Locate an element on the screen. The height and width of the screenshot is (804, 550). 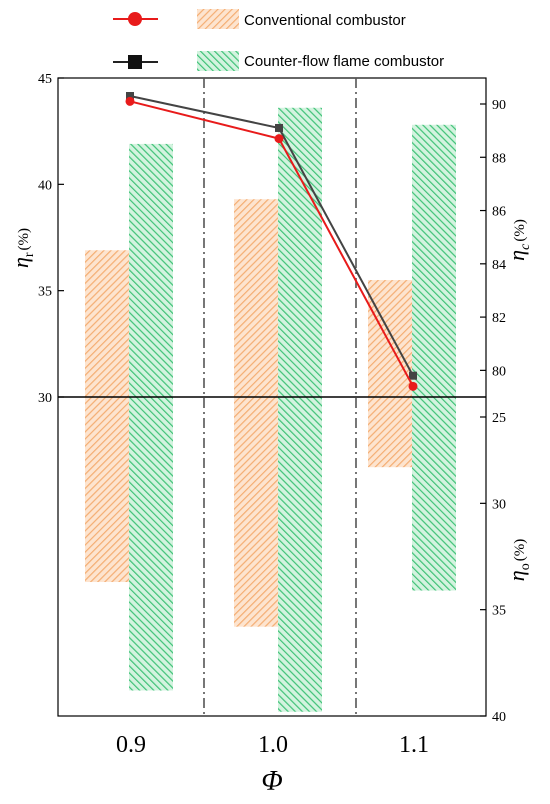
y-right-upper-label: ηc(%) is located at coordinates (518, 240).